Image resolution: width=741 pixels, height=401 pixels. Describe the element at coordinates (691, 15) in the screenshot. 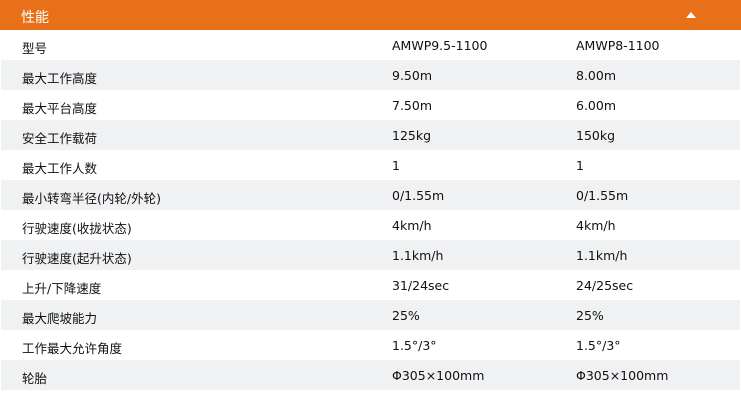

I see `triangle-up-icon` at that location.